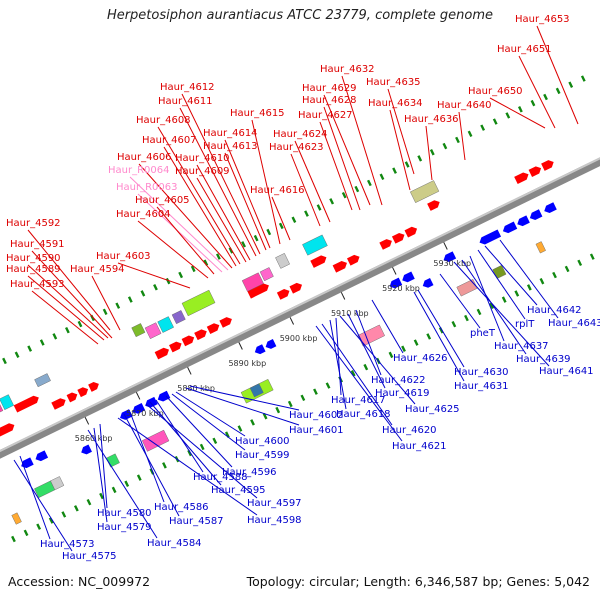 This screenshot has width=600, height=600. Describe the element at coordinates (452, 263) in the screenshot. I see `position-tick-label: 5930 kbp` at that location.